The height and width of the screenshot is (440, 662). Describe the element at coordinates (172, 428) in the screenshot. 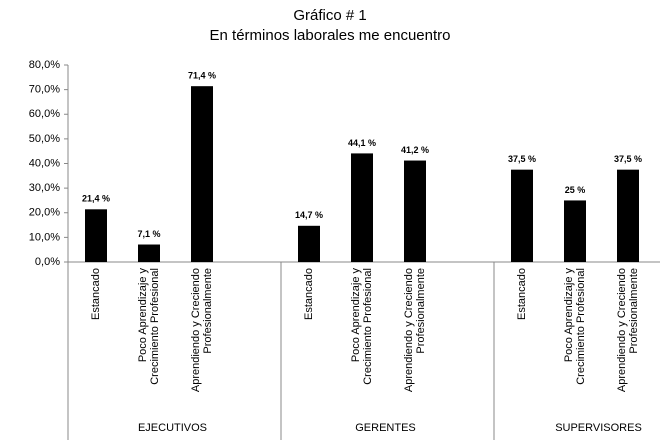

I see `group-label: EJECUTIVOS` at that location.